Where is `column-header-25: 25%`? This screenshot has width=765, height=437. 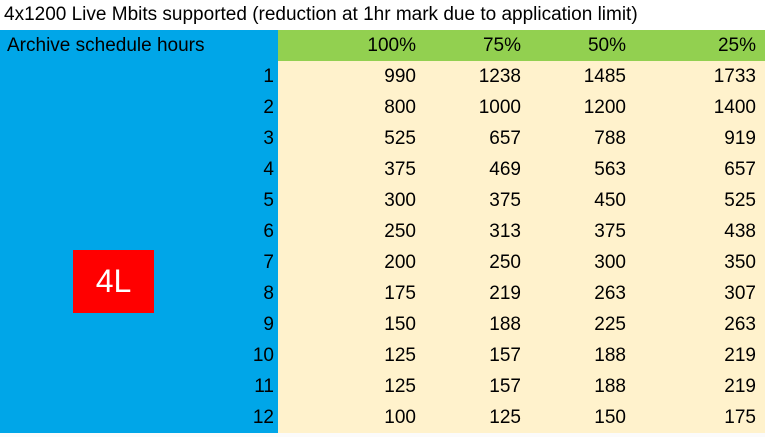 column-header-25: 25% is located at coordinates (736, 45).